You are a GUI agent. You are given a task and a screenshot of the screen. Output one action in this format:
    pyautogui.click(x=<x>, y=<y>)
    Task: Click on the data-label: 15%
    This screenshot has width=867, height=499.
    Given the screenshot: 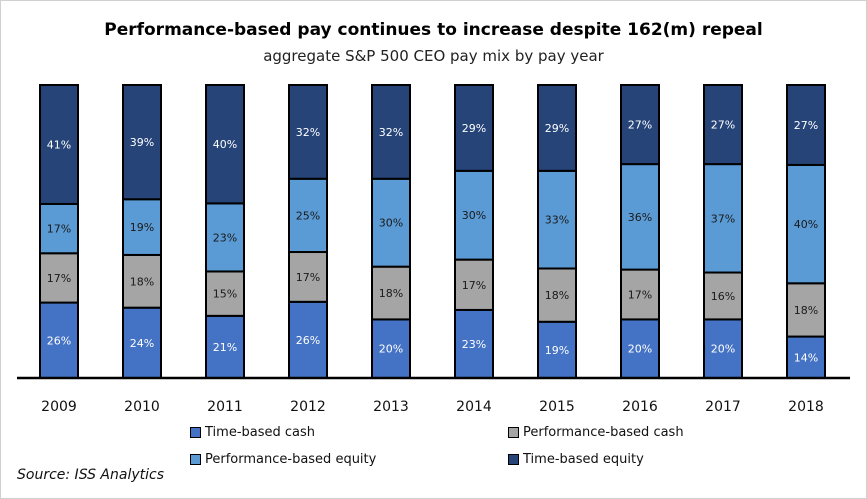 What is the action you would take?
    pyautogui.click(x=225, y=294)
    